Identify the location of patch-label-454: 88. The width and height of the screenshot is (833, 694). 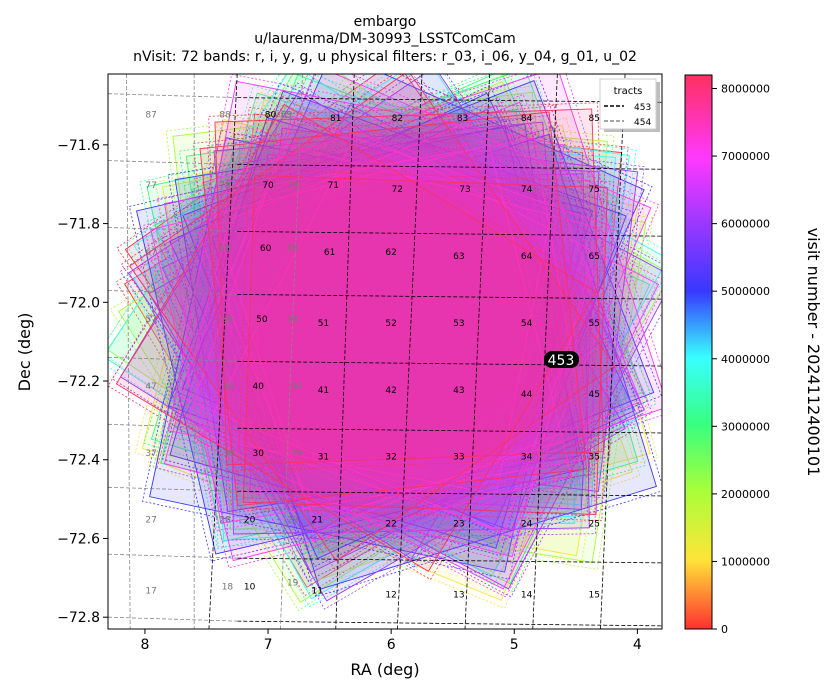
(225, 115).